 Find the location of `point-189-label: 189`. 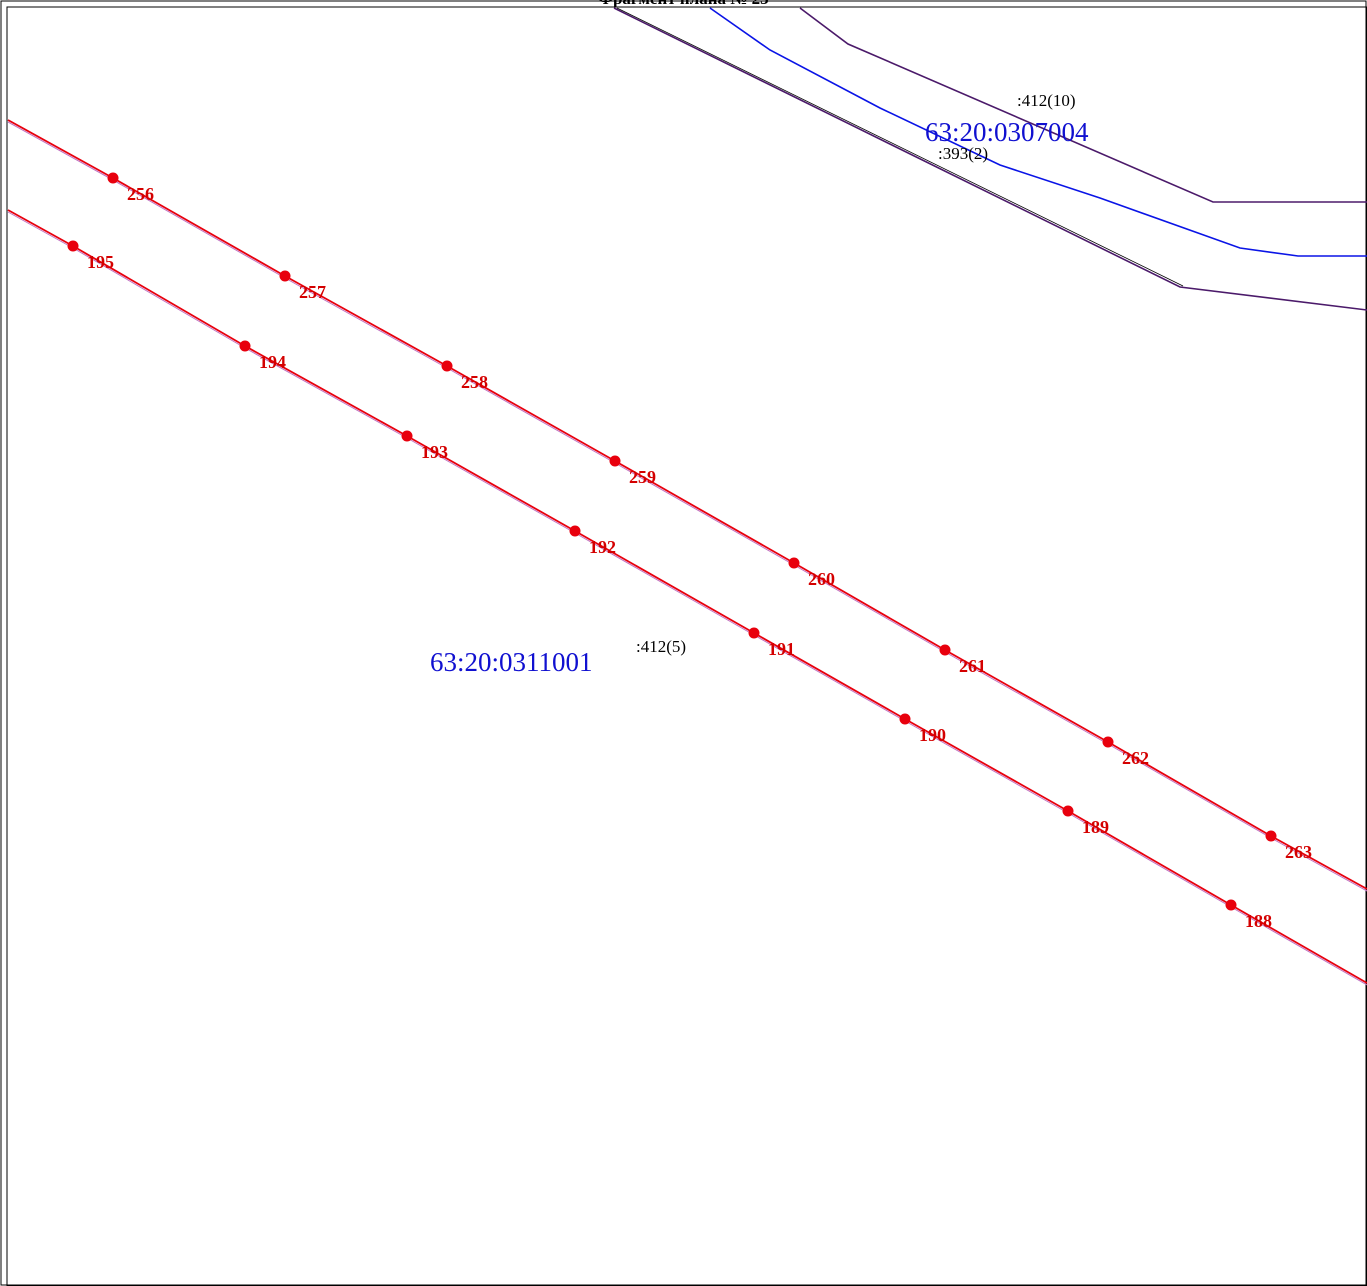

point-189-label: 189 is located at coordinates (1095, 827).